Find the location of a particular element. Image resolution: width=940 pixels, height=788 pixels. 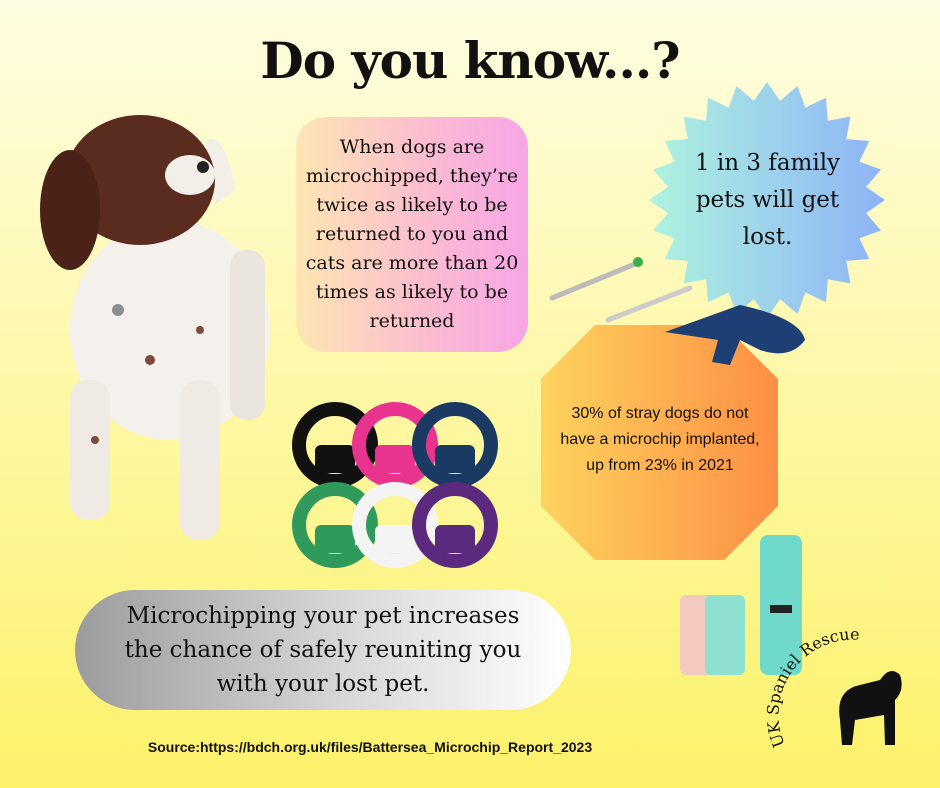

starburst-text: 1 in 3 family pets will get lost. is located at coordinates (767, 199).